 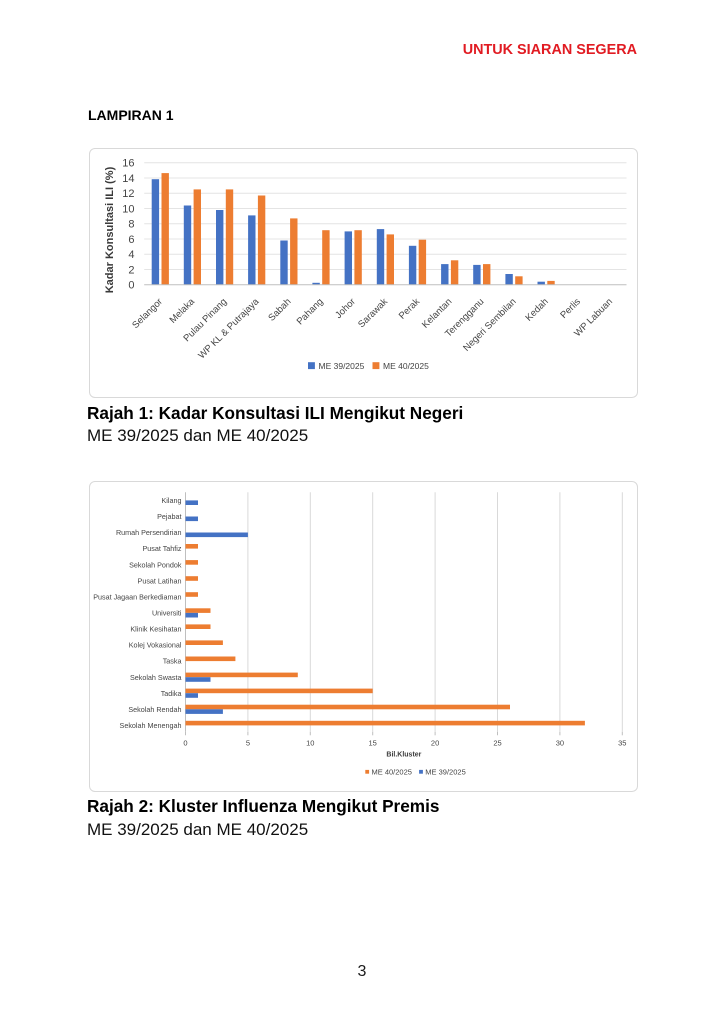 I want to click on svg-text: 14, so click(x=128, y=179).